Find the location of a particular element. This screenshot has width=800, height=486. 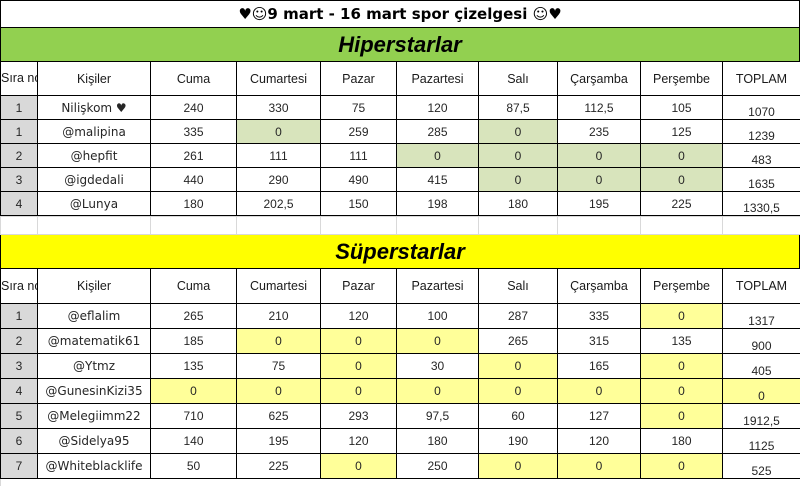

day-value-cell: 97,5 is located at coordinates (437, 416).